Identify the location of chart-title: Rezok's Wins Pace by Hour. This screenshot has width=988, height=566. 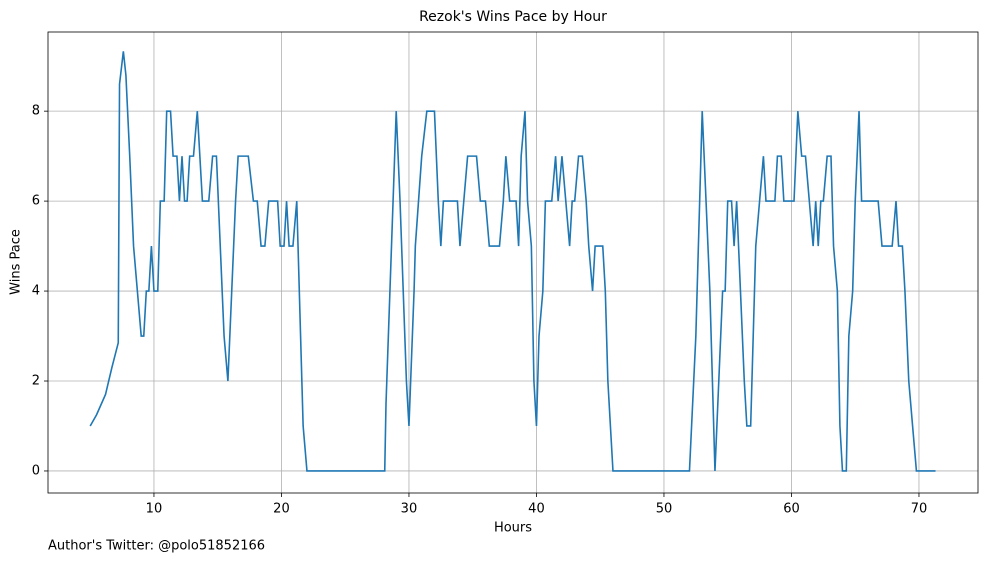
(513, 17).